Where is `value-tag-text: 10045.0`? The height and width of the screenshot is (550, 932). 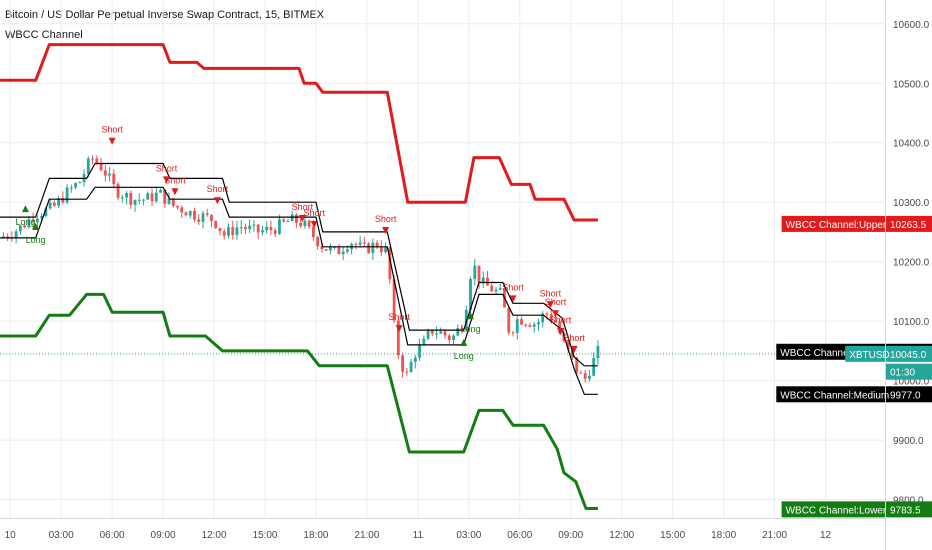
value-tag-text: 10045.0 is located at coordinates (908, 355).